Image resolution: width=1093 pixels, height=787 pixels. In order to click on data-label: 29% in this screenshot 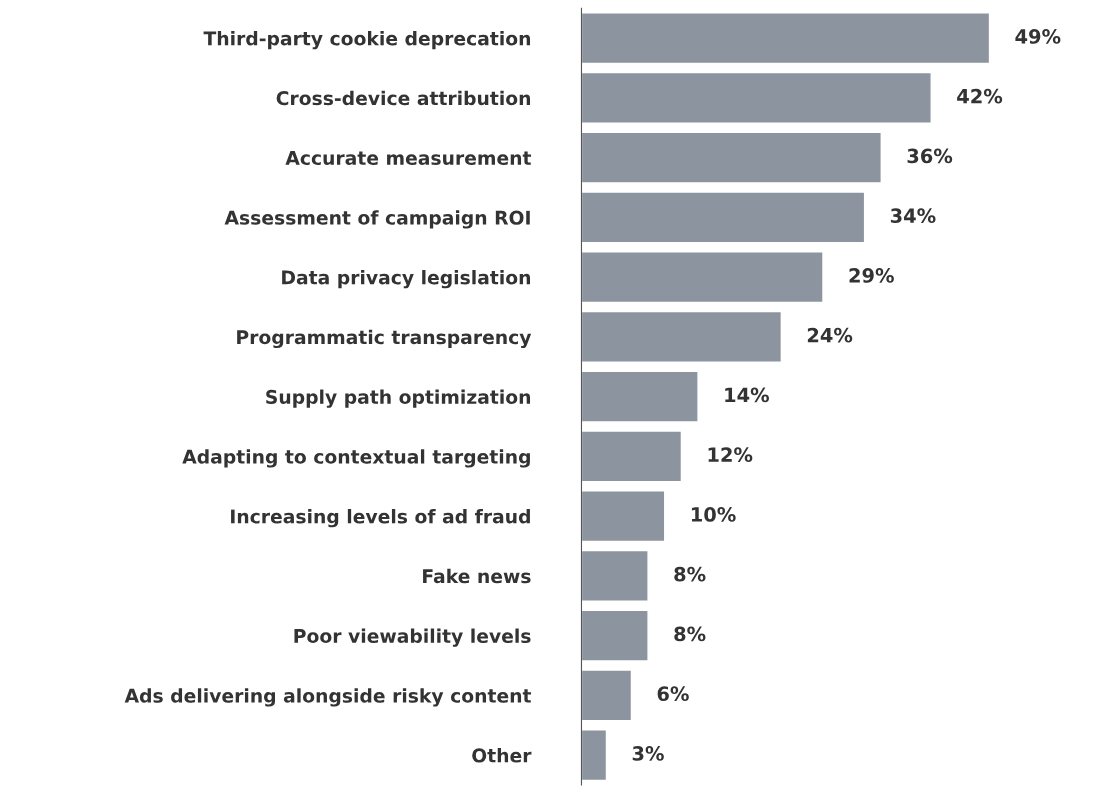, I will do `click(871, 275)`.